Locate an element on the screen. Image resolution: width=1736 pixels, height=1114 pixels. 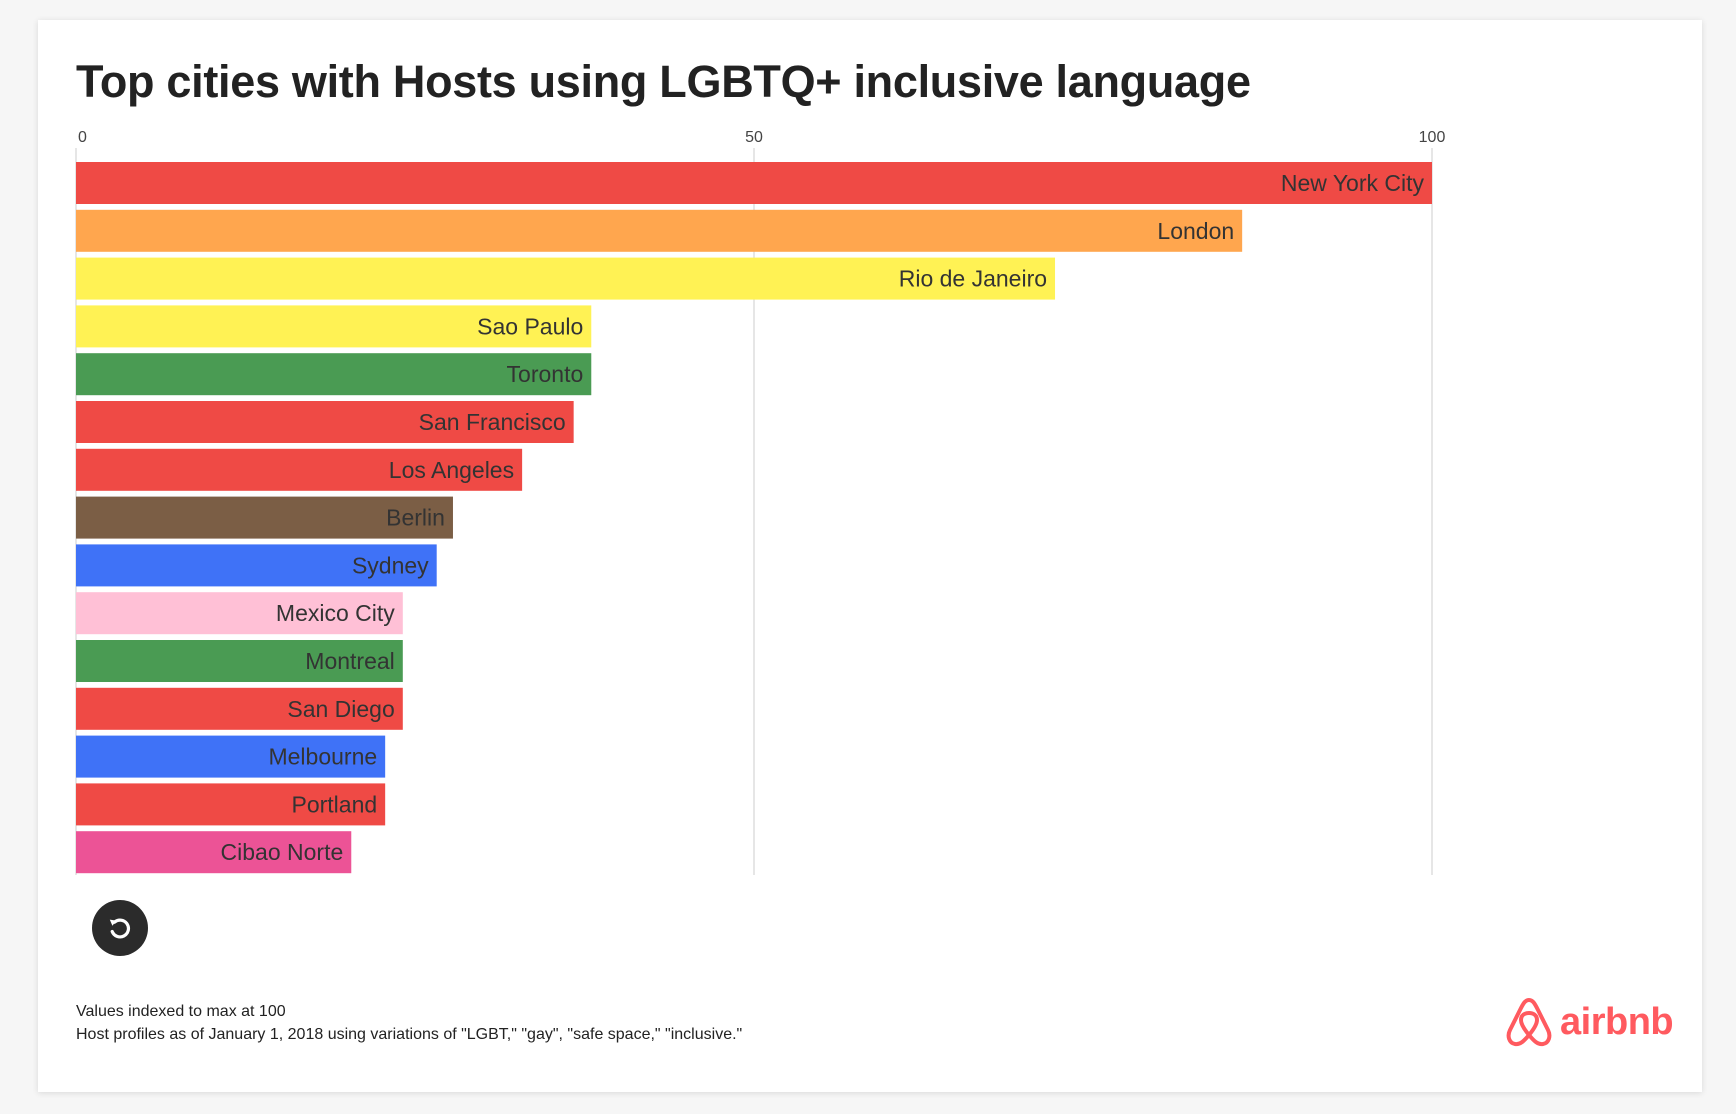
bar-toronto is located at coordinates (334, 374).